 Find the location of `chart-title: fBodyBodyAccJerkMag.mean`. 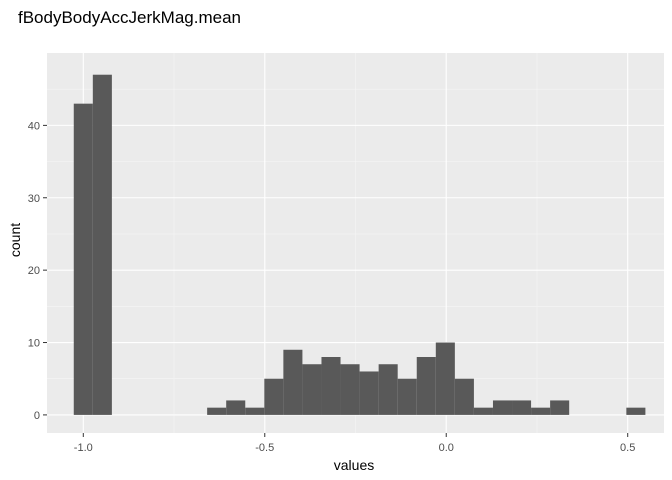

chart-title: fBodyBodyAccJerkMag.mean is located at coordinates (129, 17).